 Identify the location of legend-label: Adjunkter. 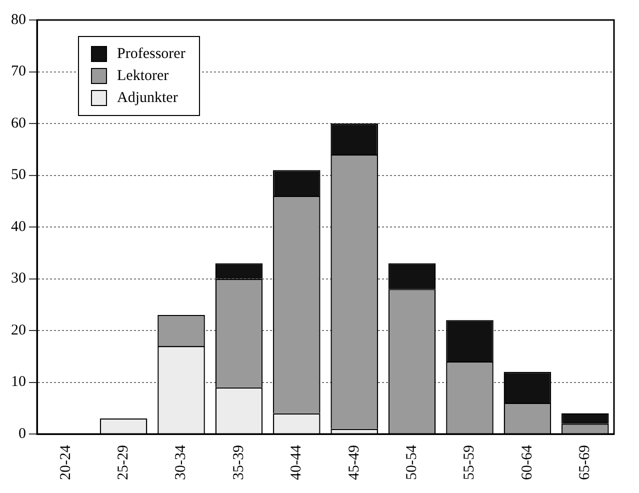
(147, 98).